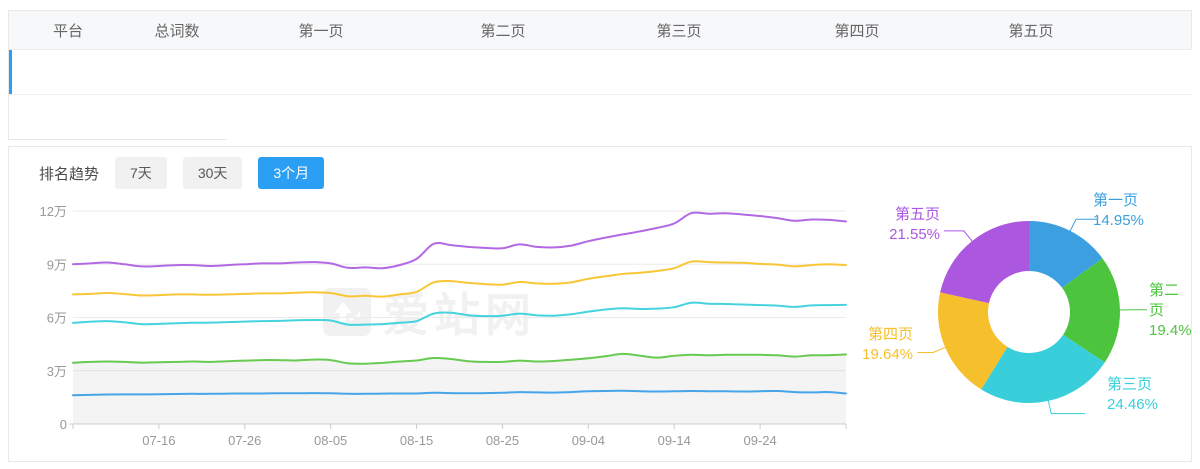  Describe the element at coordinates (1031, 31) in the screenshot. I see `col-header-page5: 第五页` at that location.